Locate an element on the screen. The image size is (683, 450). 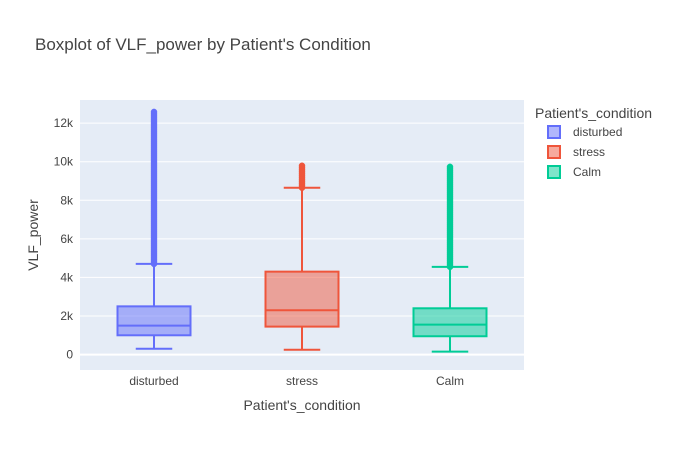
legend-label: stress is located at coordinates (589, 152).